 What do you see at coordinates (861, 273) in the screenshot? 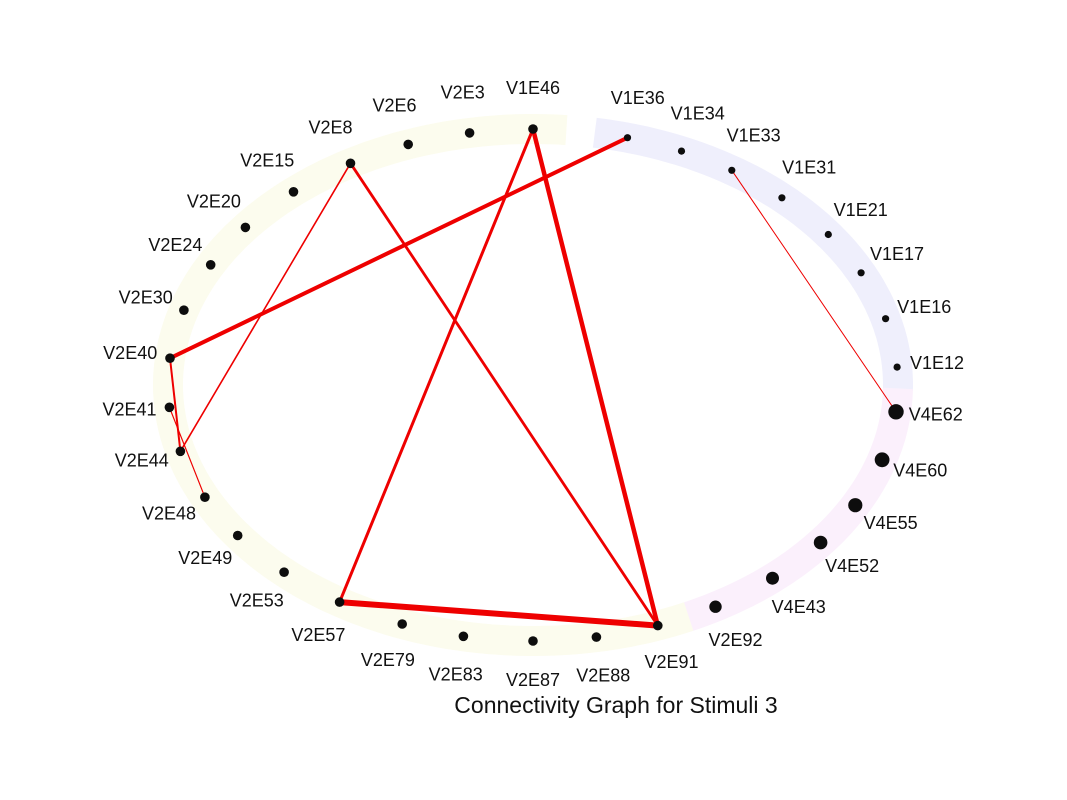
I see `node-v1e17` at bounding box center [861, 273].